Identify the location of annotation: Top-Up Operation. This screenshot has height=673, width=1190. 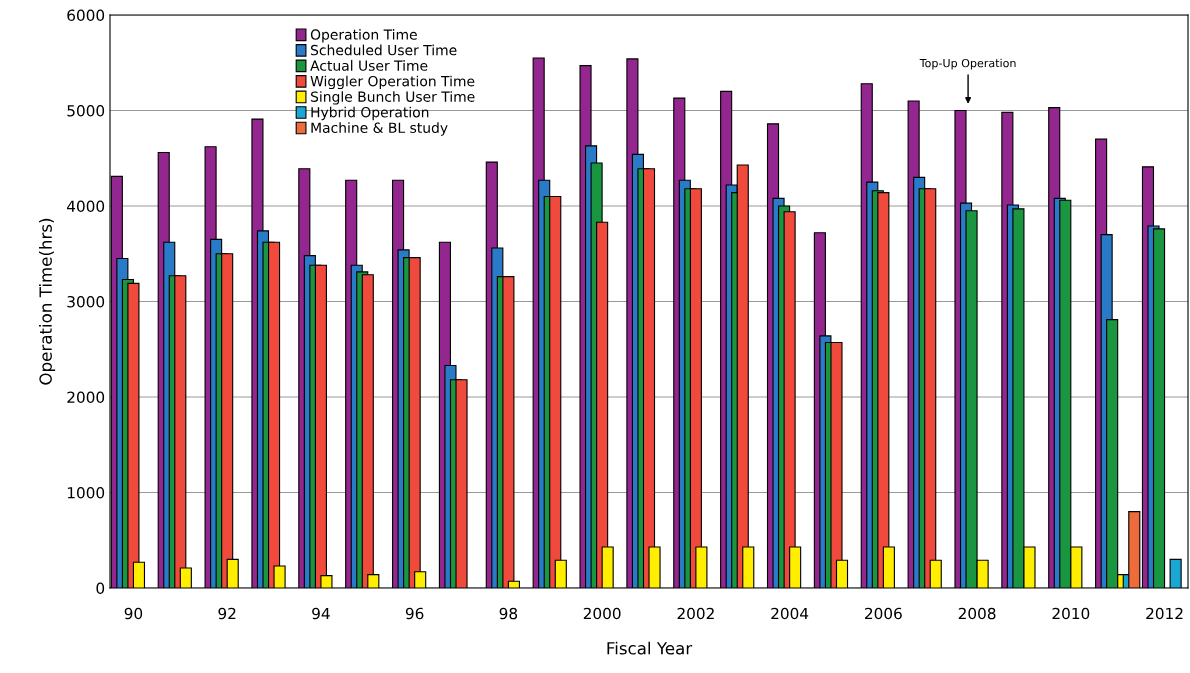
(967, 64).